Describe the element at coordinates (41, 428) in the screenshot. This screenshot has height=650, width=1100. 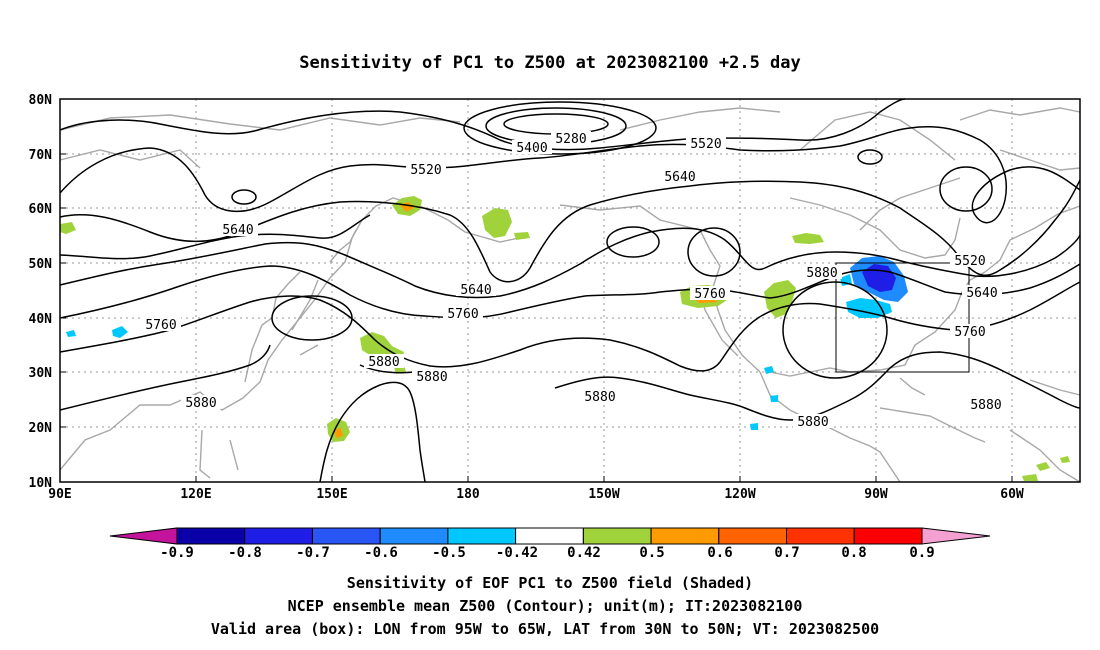
I see `lat-label: 20N` at that location.